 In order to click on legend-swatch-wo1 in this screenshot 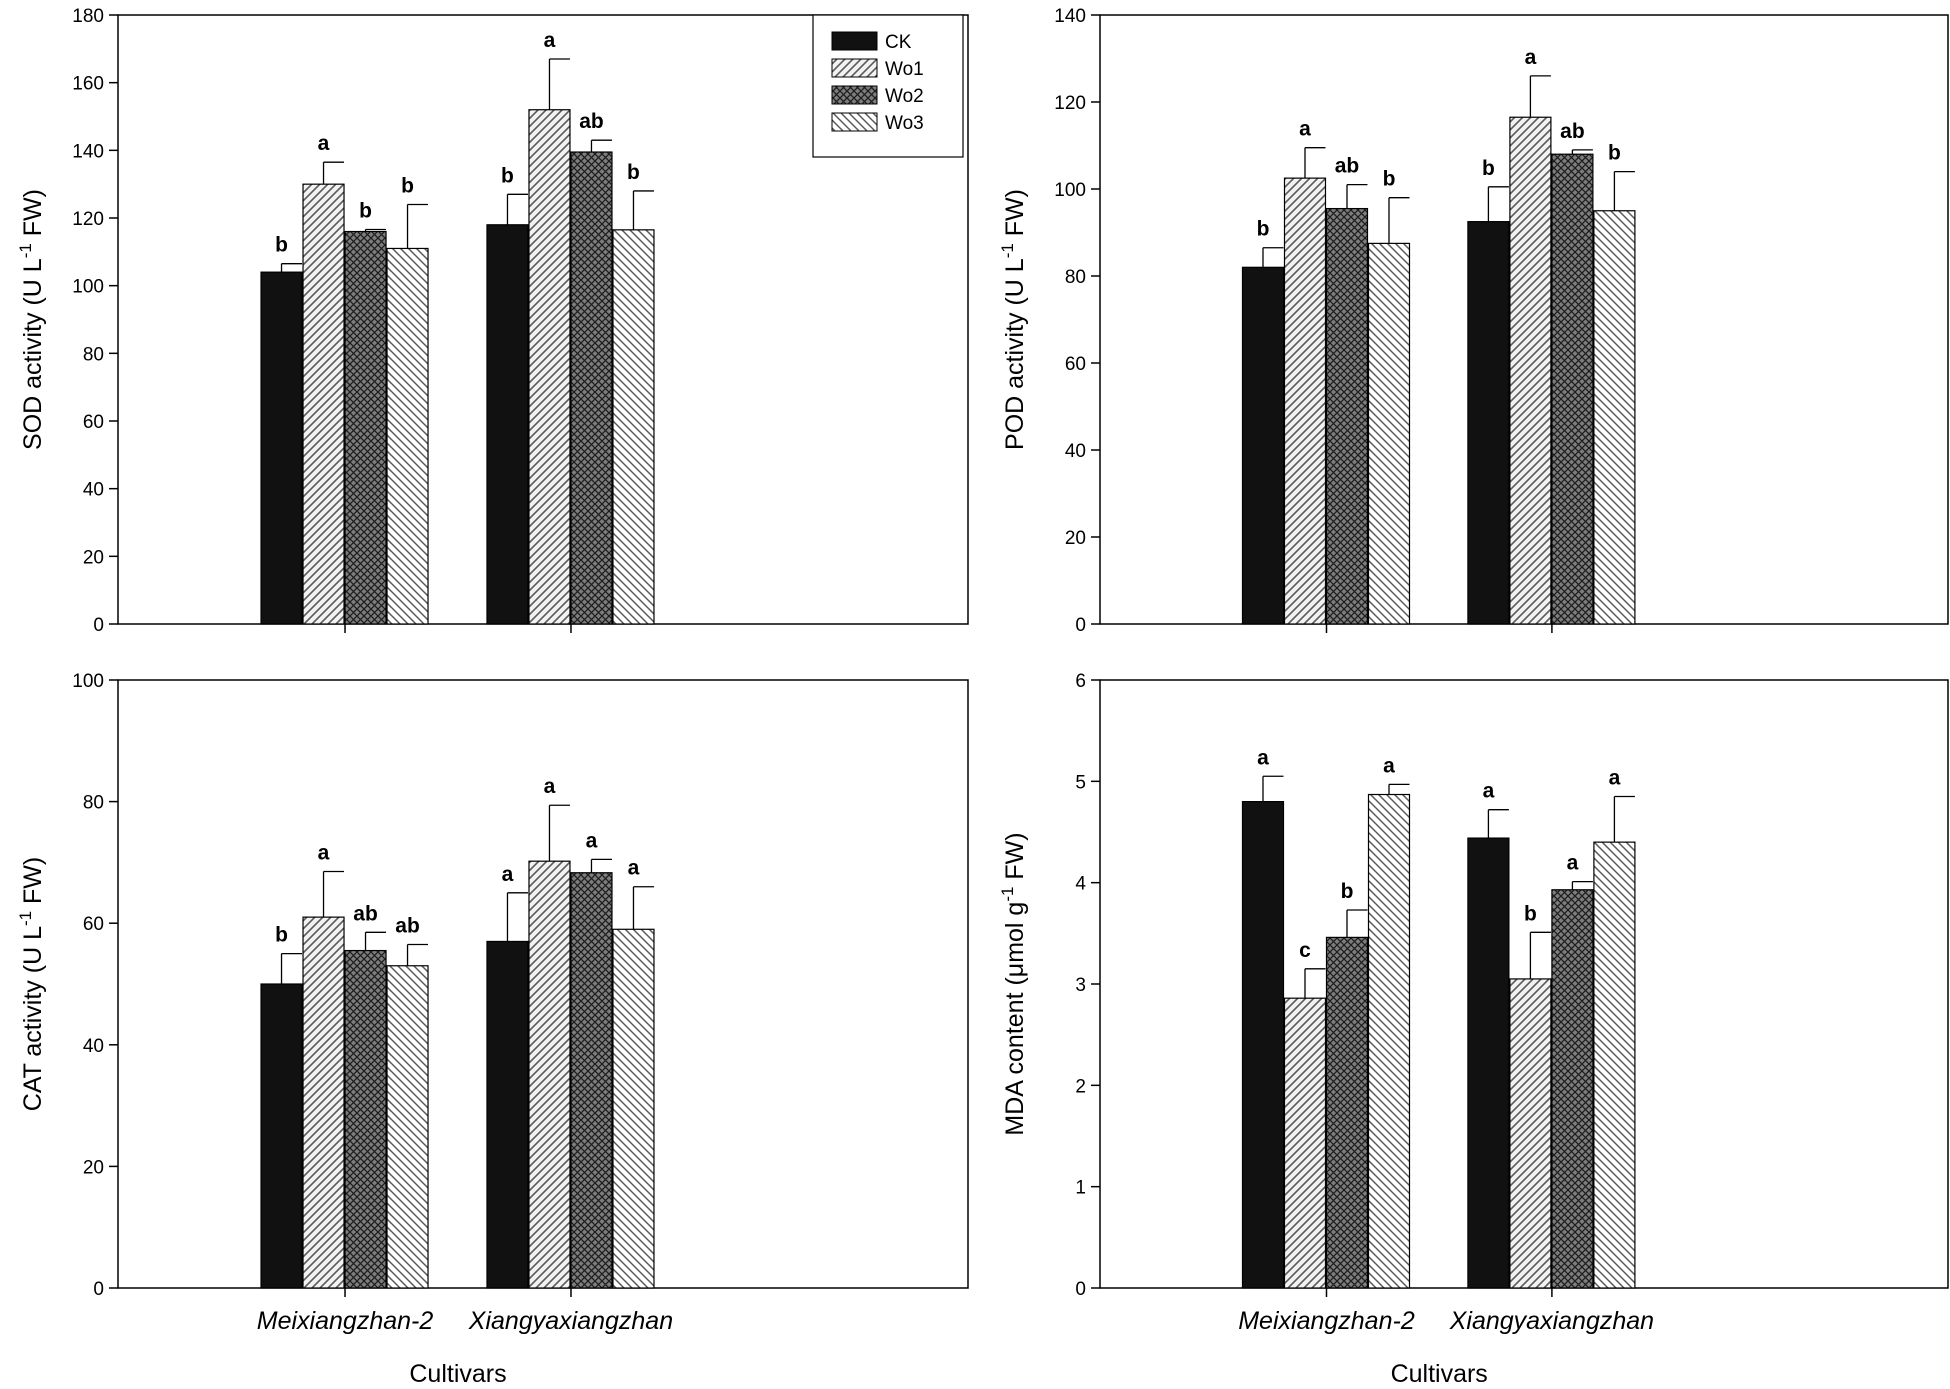, I will do `click(854, 68)`.